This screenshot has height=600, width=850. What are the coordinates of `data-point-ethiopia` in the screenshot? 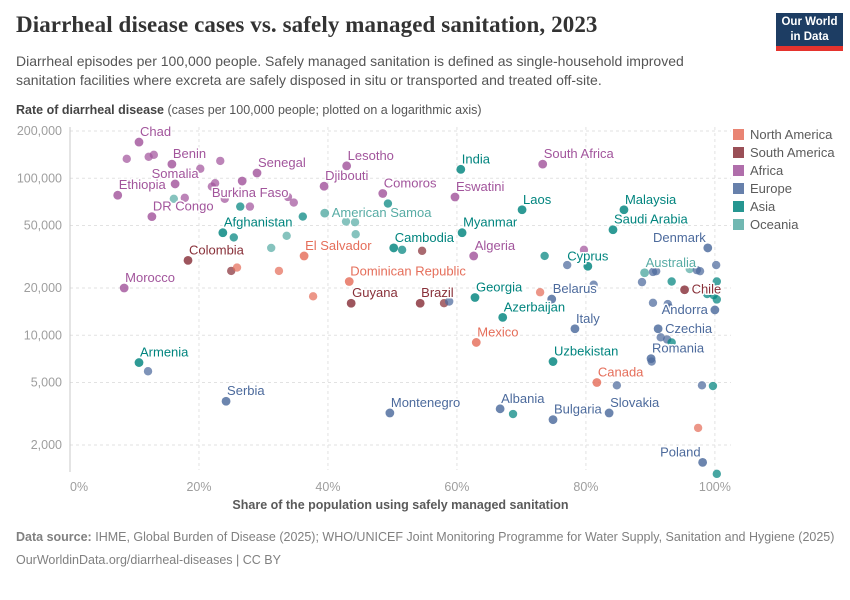 It's located at (118, 195).